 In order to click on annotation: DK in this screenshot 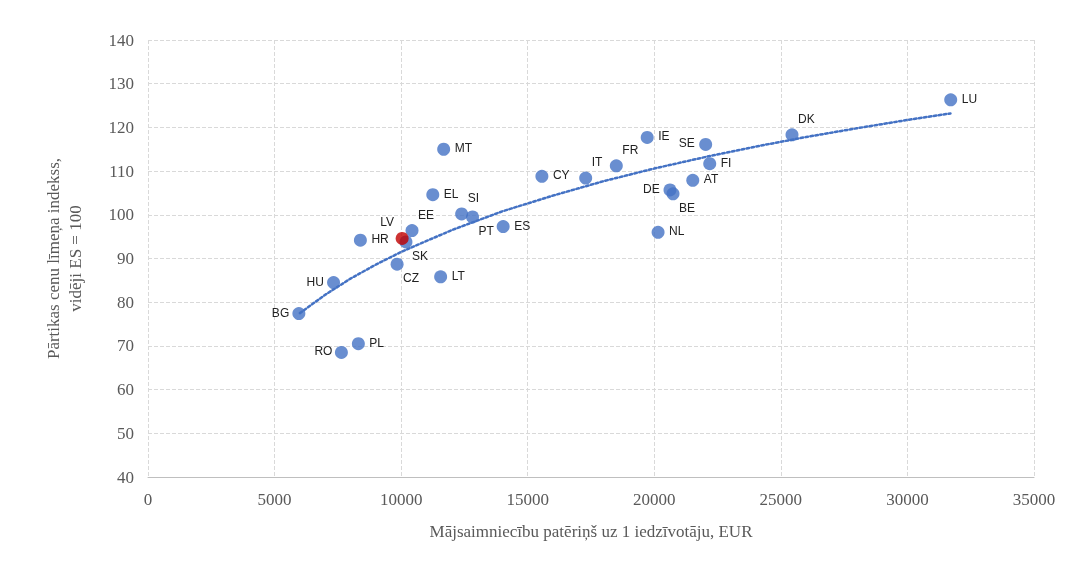, I will do `click(806, 118)`.